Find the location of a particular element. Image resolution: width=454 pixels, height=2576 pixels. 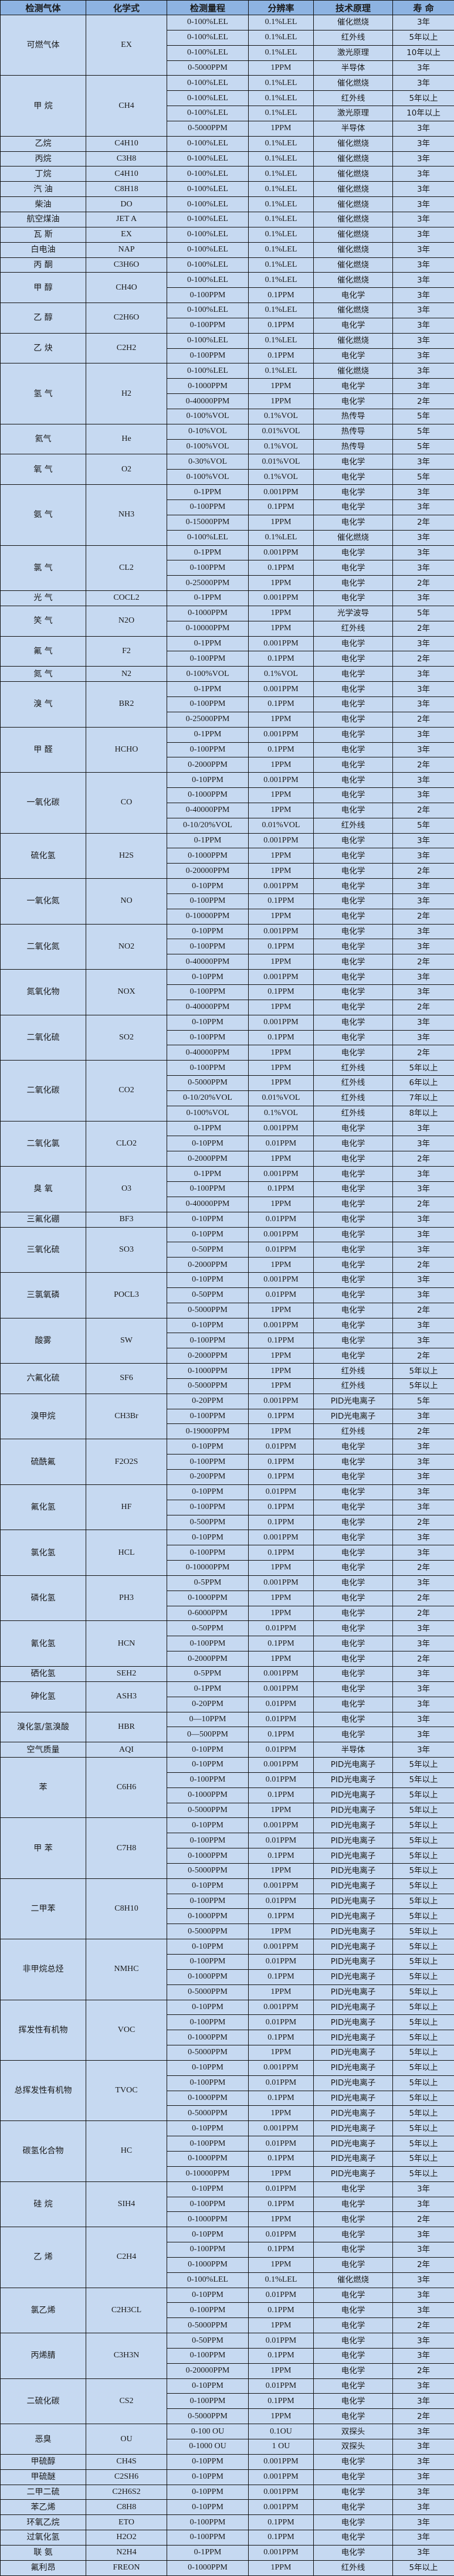

table-row: 0-50PPM 0.01PPM 电化学 3年 is located at coordinates (227, 1250).